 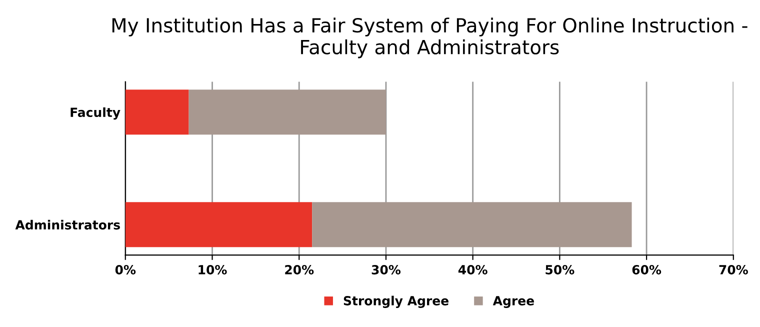 I want to click on y-tick-label: Faculty, so click(x=95, y=113).